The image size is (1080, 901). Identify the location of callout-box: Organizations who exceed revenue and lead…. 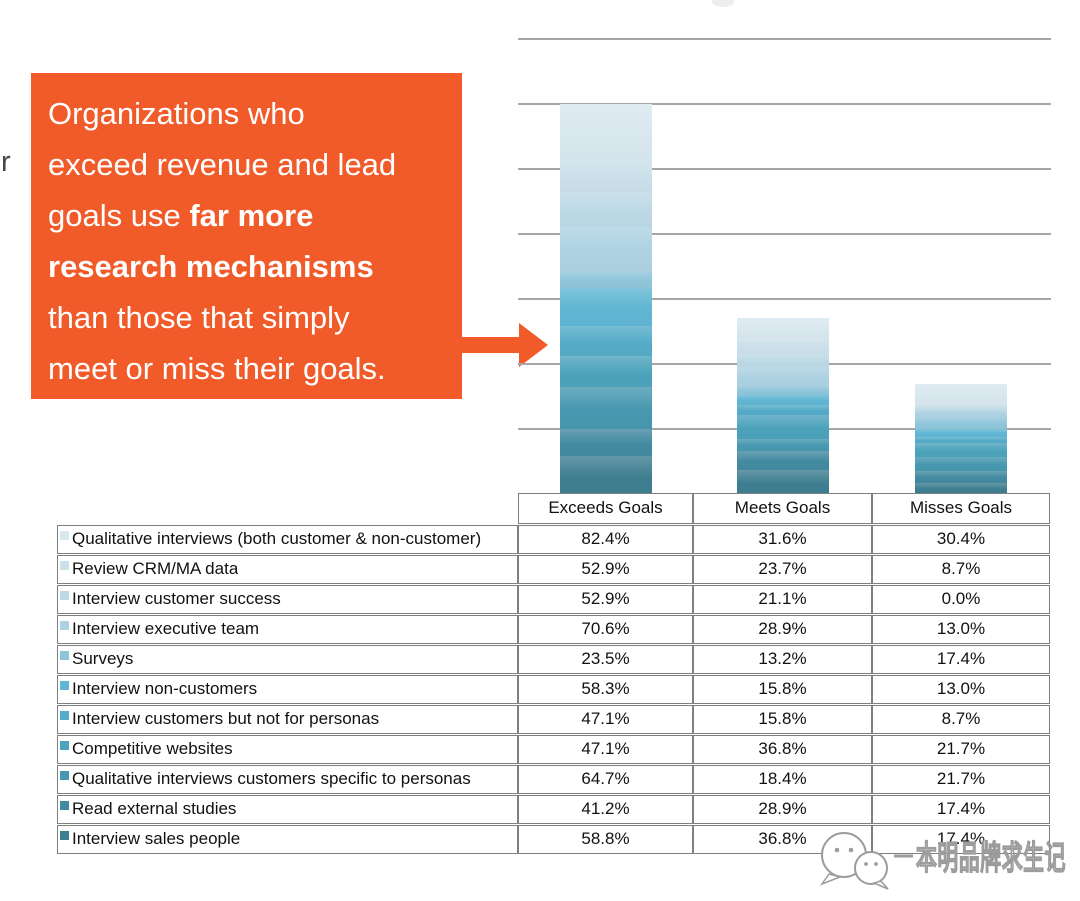
(246, 236).